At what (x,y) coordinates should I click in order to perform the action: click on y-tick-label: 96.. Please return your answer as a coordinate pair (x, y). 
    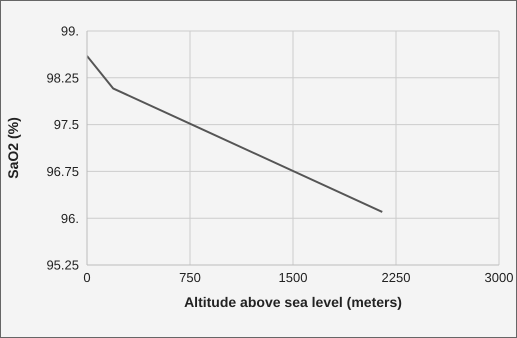
    Looking at the image, I should click on (69, 218).